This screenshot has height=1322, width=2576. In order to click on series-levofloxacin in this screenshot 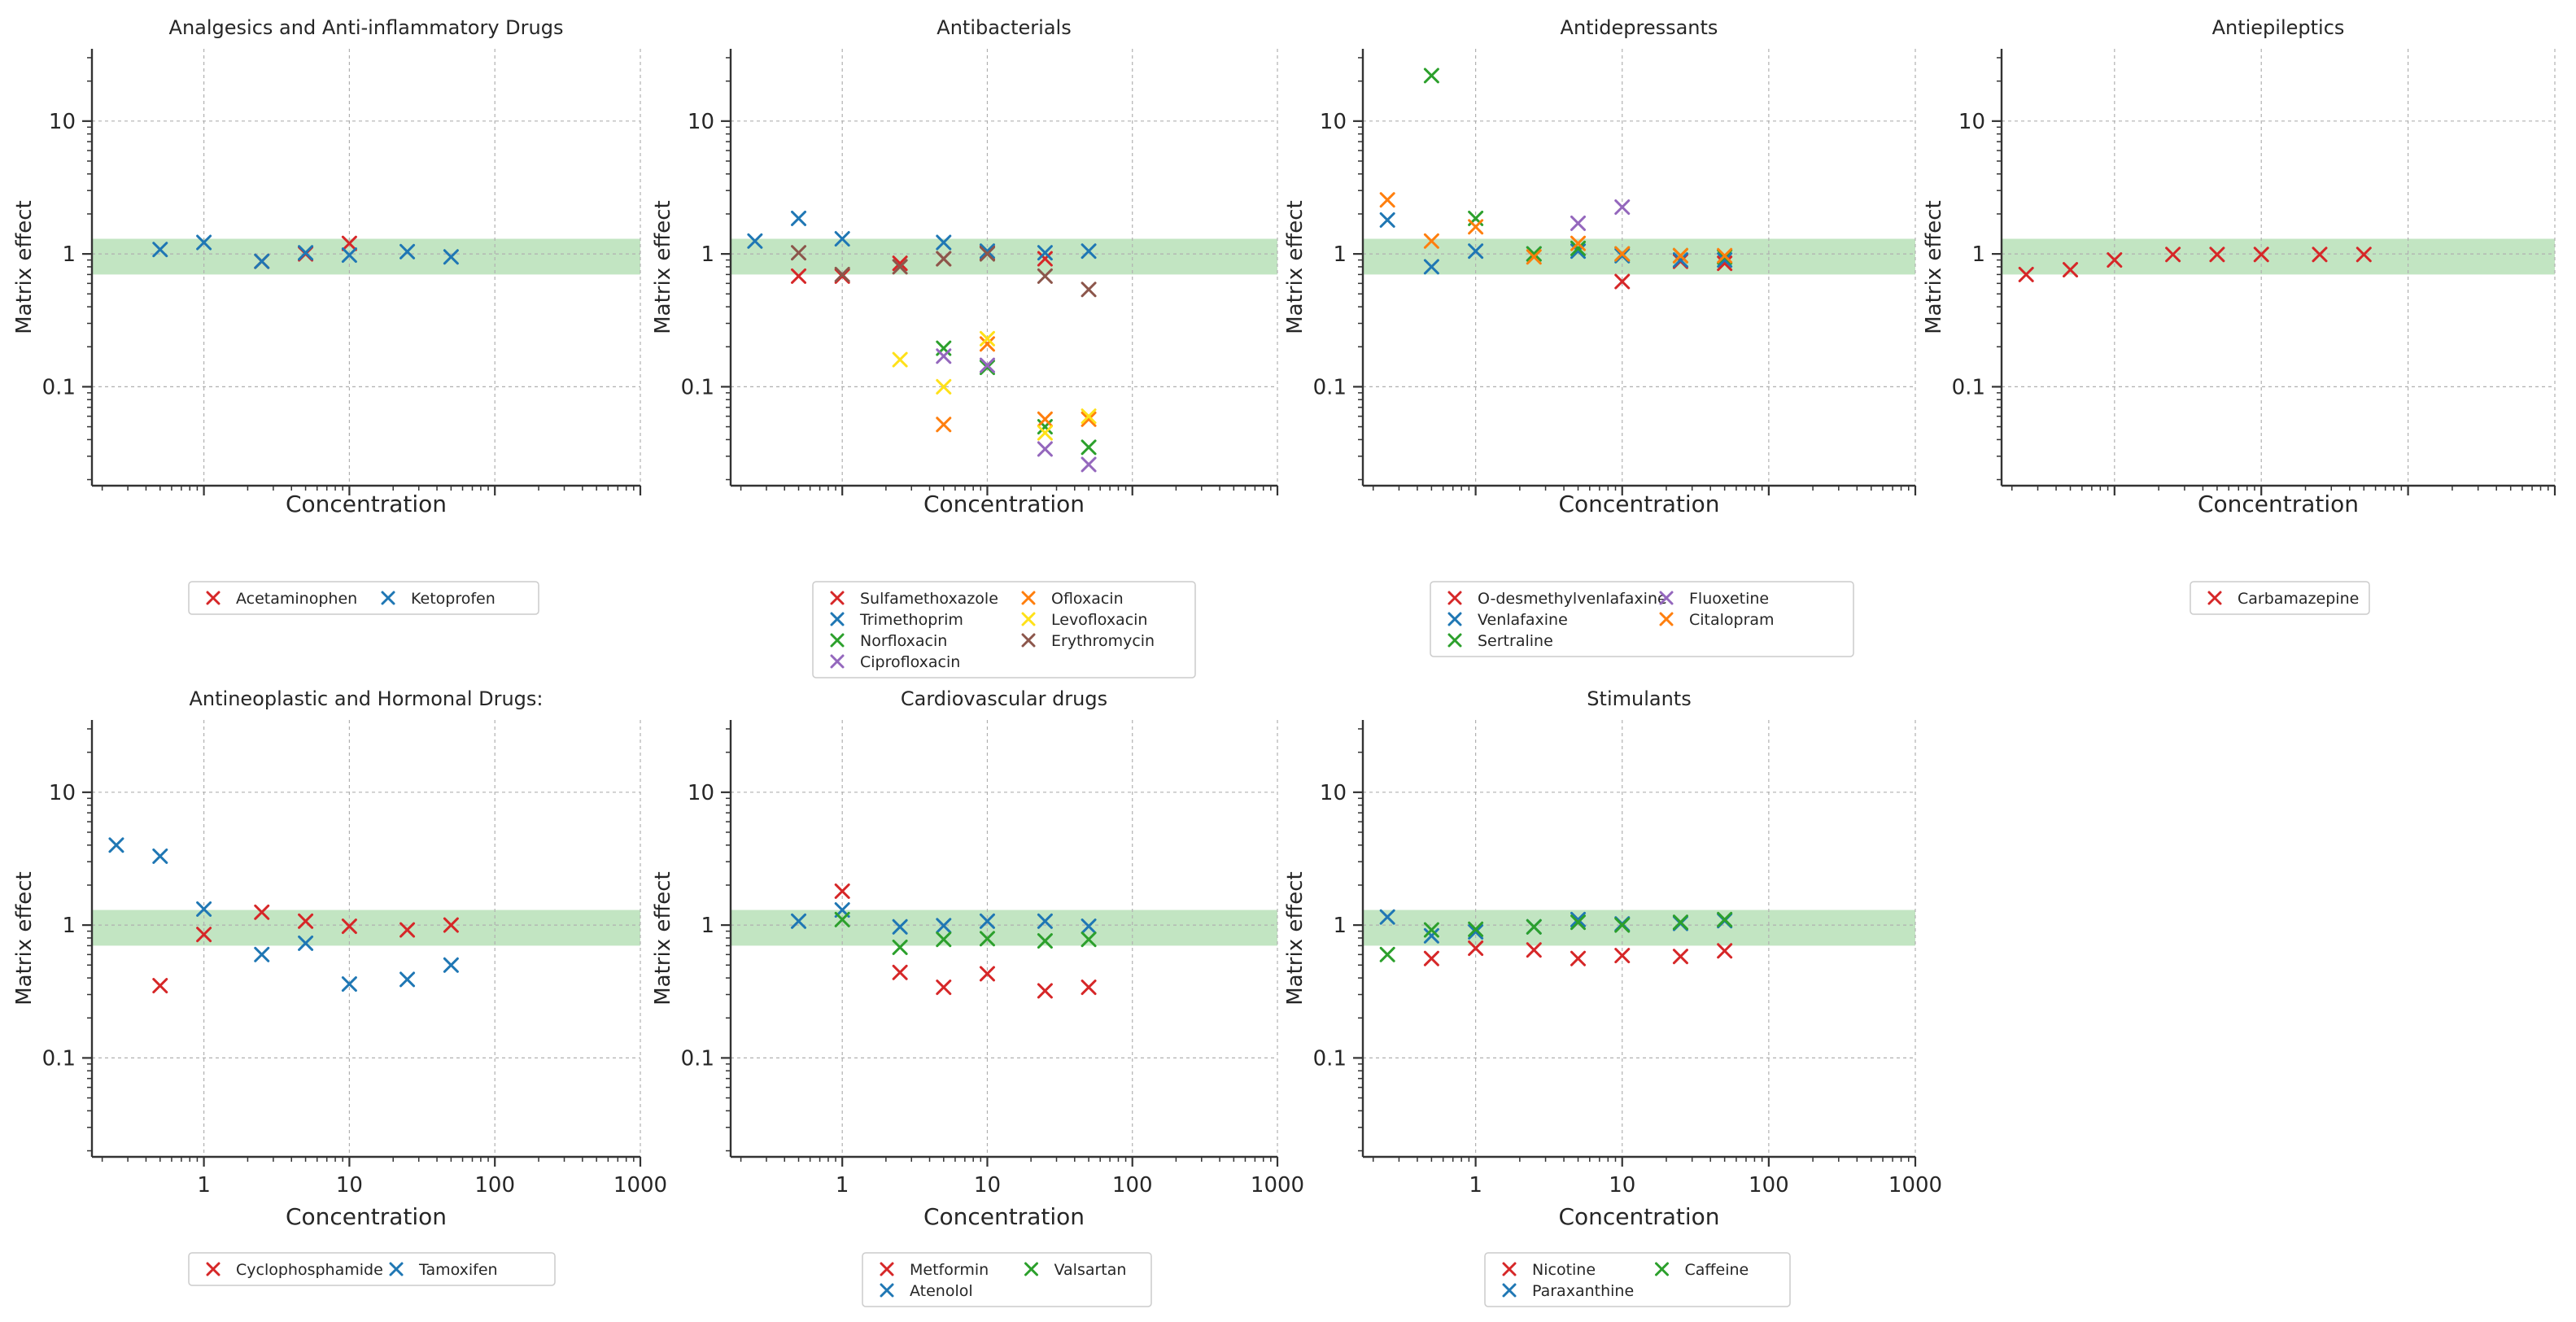, I will do `click(994, 385)`.